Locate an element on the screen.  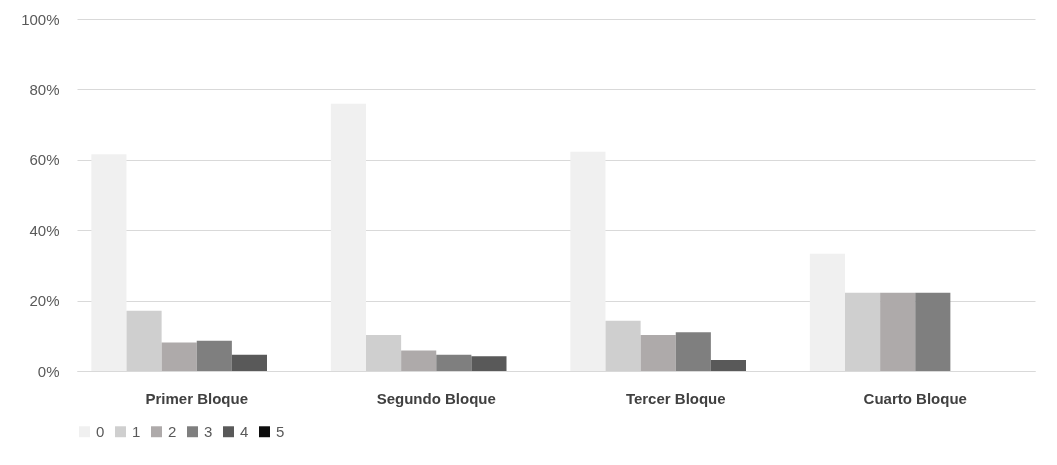
x-tick-label: Tercer Bloque is located at coordinates (675, 398).